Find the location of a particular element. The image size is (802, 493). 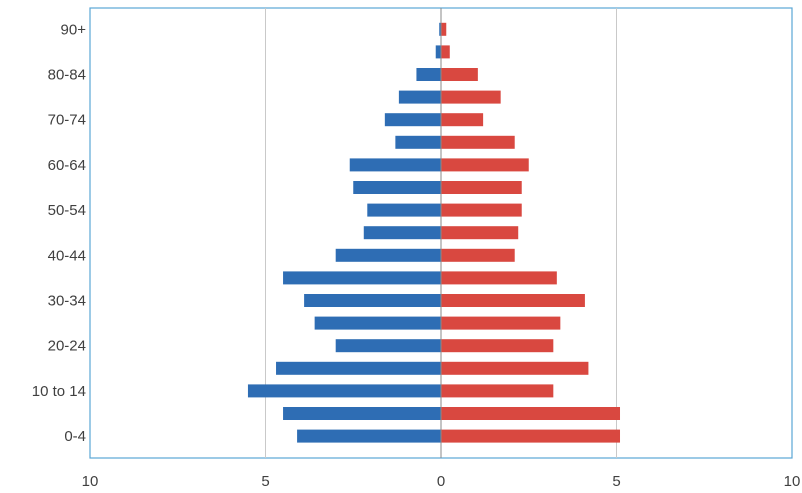

y-tick-label: 70-74 is located at coordinates (67, 120).